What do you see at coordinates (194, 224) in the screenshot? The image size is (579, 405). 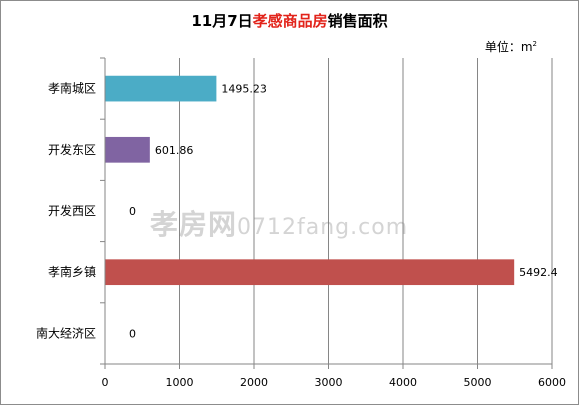 I see `watermark-cn: 孝房网` at bounding box center [194, 224].